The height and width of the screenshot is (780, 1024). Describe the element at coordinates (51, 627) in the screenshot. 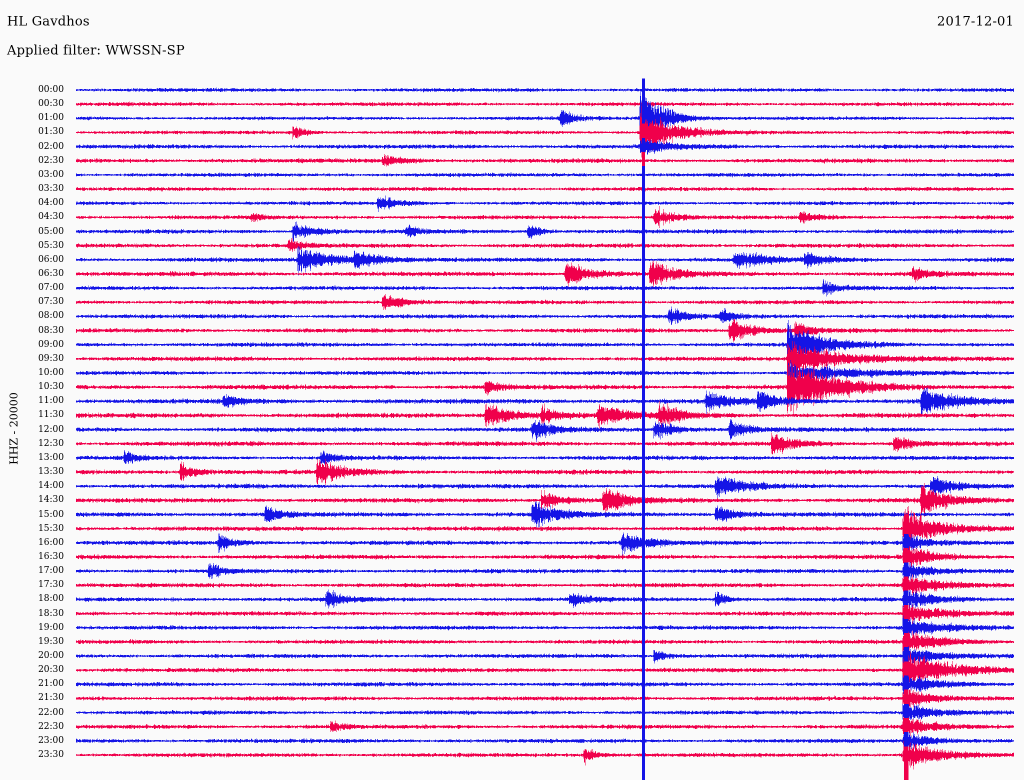

I see `time-label-1900: 19:00` at that location.